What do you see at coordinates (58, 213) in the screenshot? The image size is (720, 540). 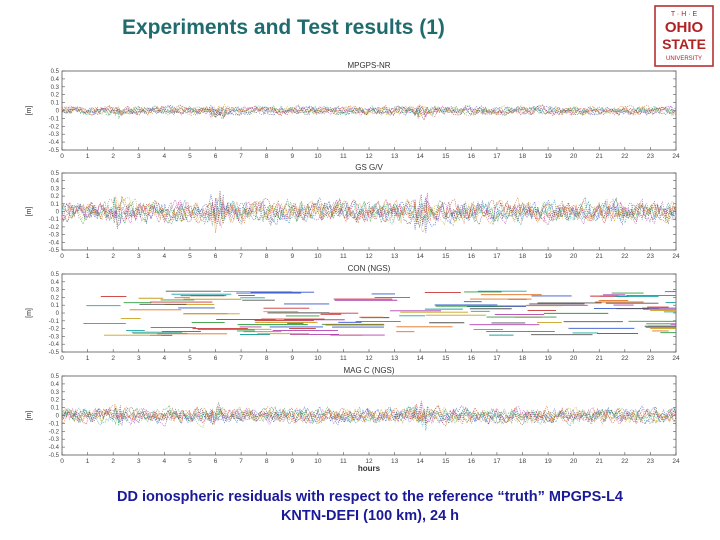 I see `y-tick-label: 0` at bounding box center [58, 213].